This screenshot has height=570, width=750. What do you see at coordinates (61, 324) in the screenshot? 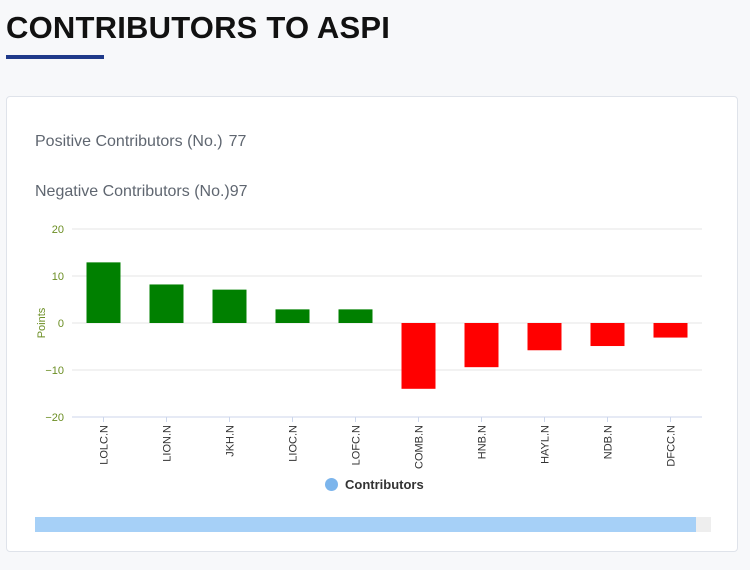
I see `y-tick-label: 0` at bounding box center [61, 324].